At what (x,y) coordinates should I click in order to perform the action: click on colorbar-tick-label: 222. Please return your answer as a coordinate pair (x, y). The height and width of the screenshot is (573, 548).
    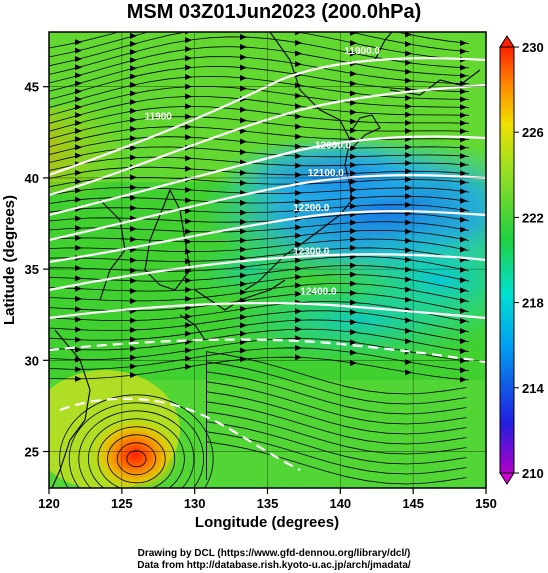
    Looking at the image, I should click on (533, 217).